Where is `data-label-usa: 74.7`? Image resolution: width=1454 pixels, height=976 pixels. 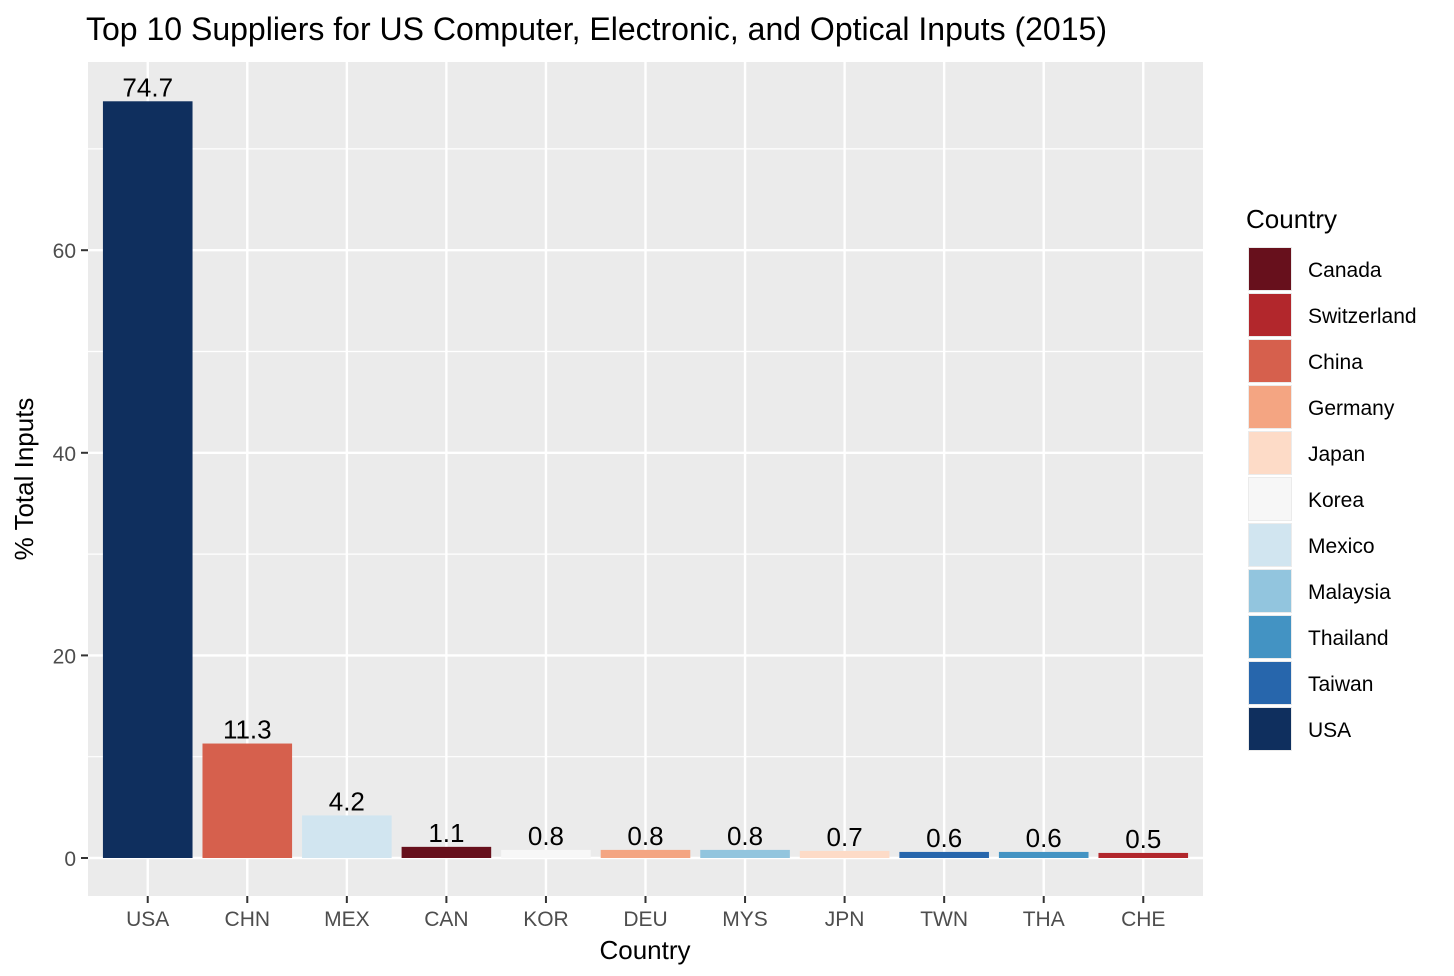
data-label-usa: 74.7 is located at coordinates (147, 87).